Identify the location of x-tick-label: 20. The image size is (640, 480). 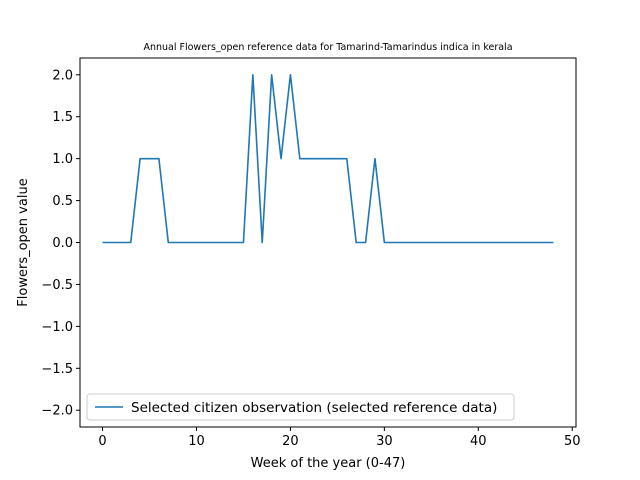
(290, 441).